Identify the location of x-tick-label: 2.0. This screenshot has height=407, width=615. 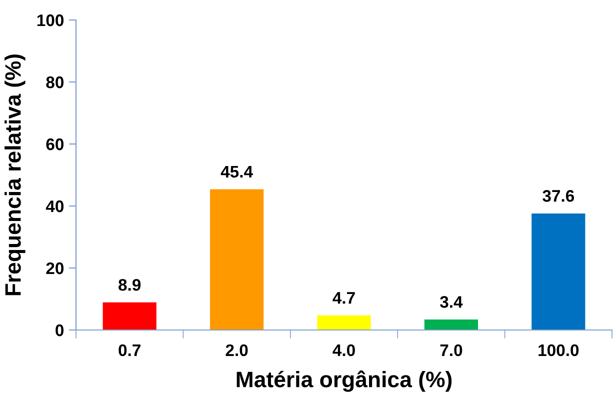
(237, 350).